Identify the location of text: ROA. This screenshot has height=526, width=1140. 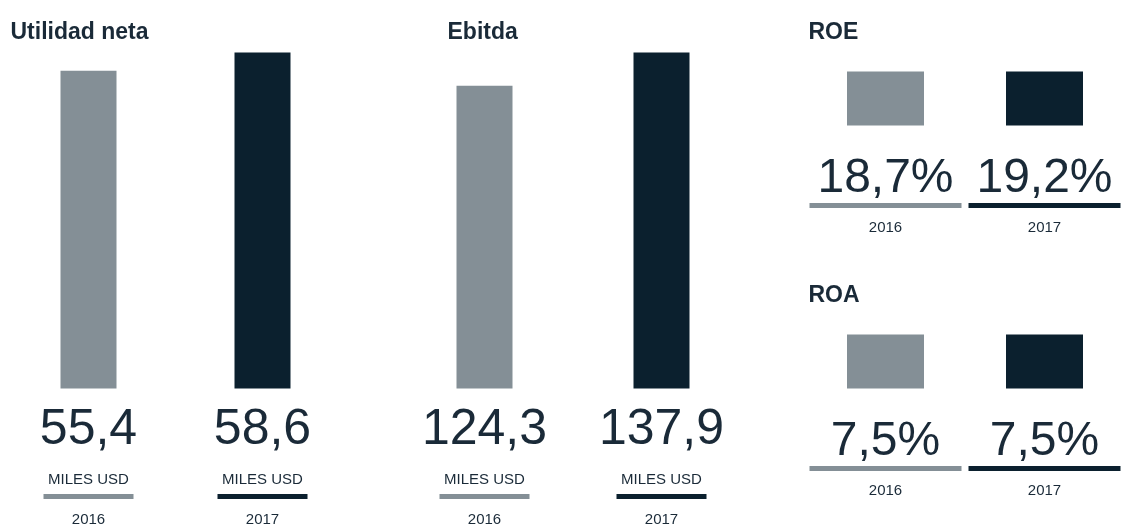
(834, 293).